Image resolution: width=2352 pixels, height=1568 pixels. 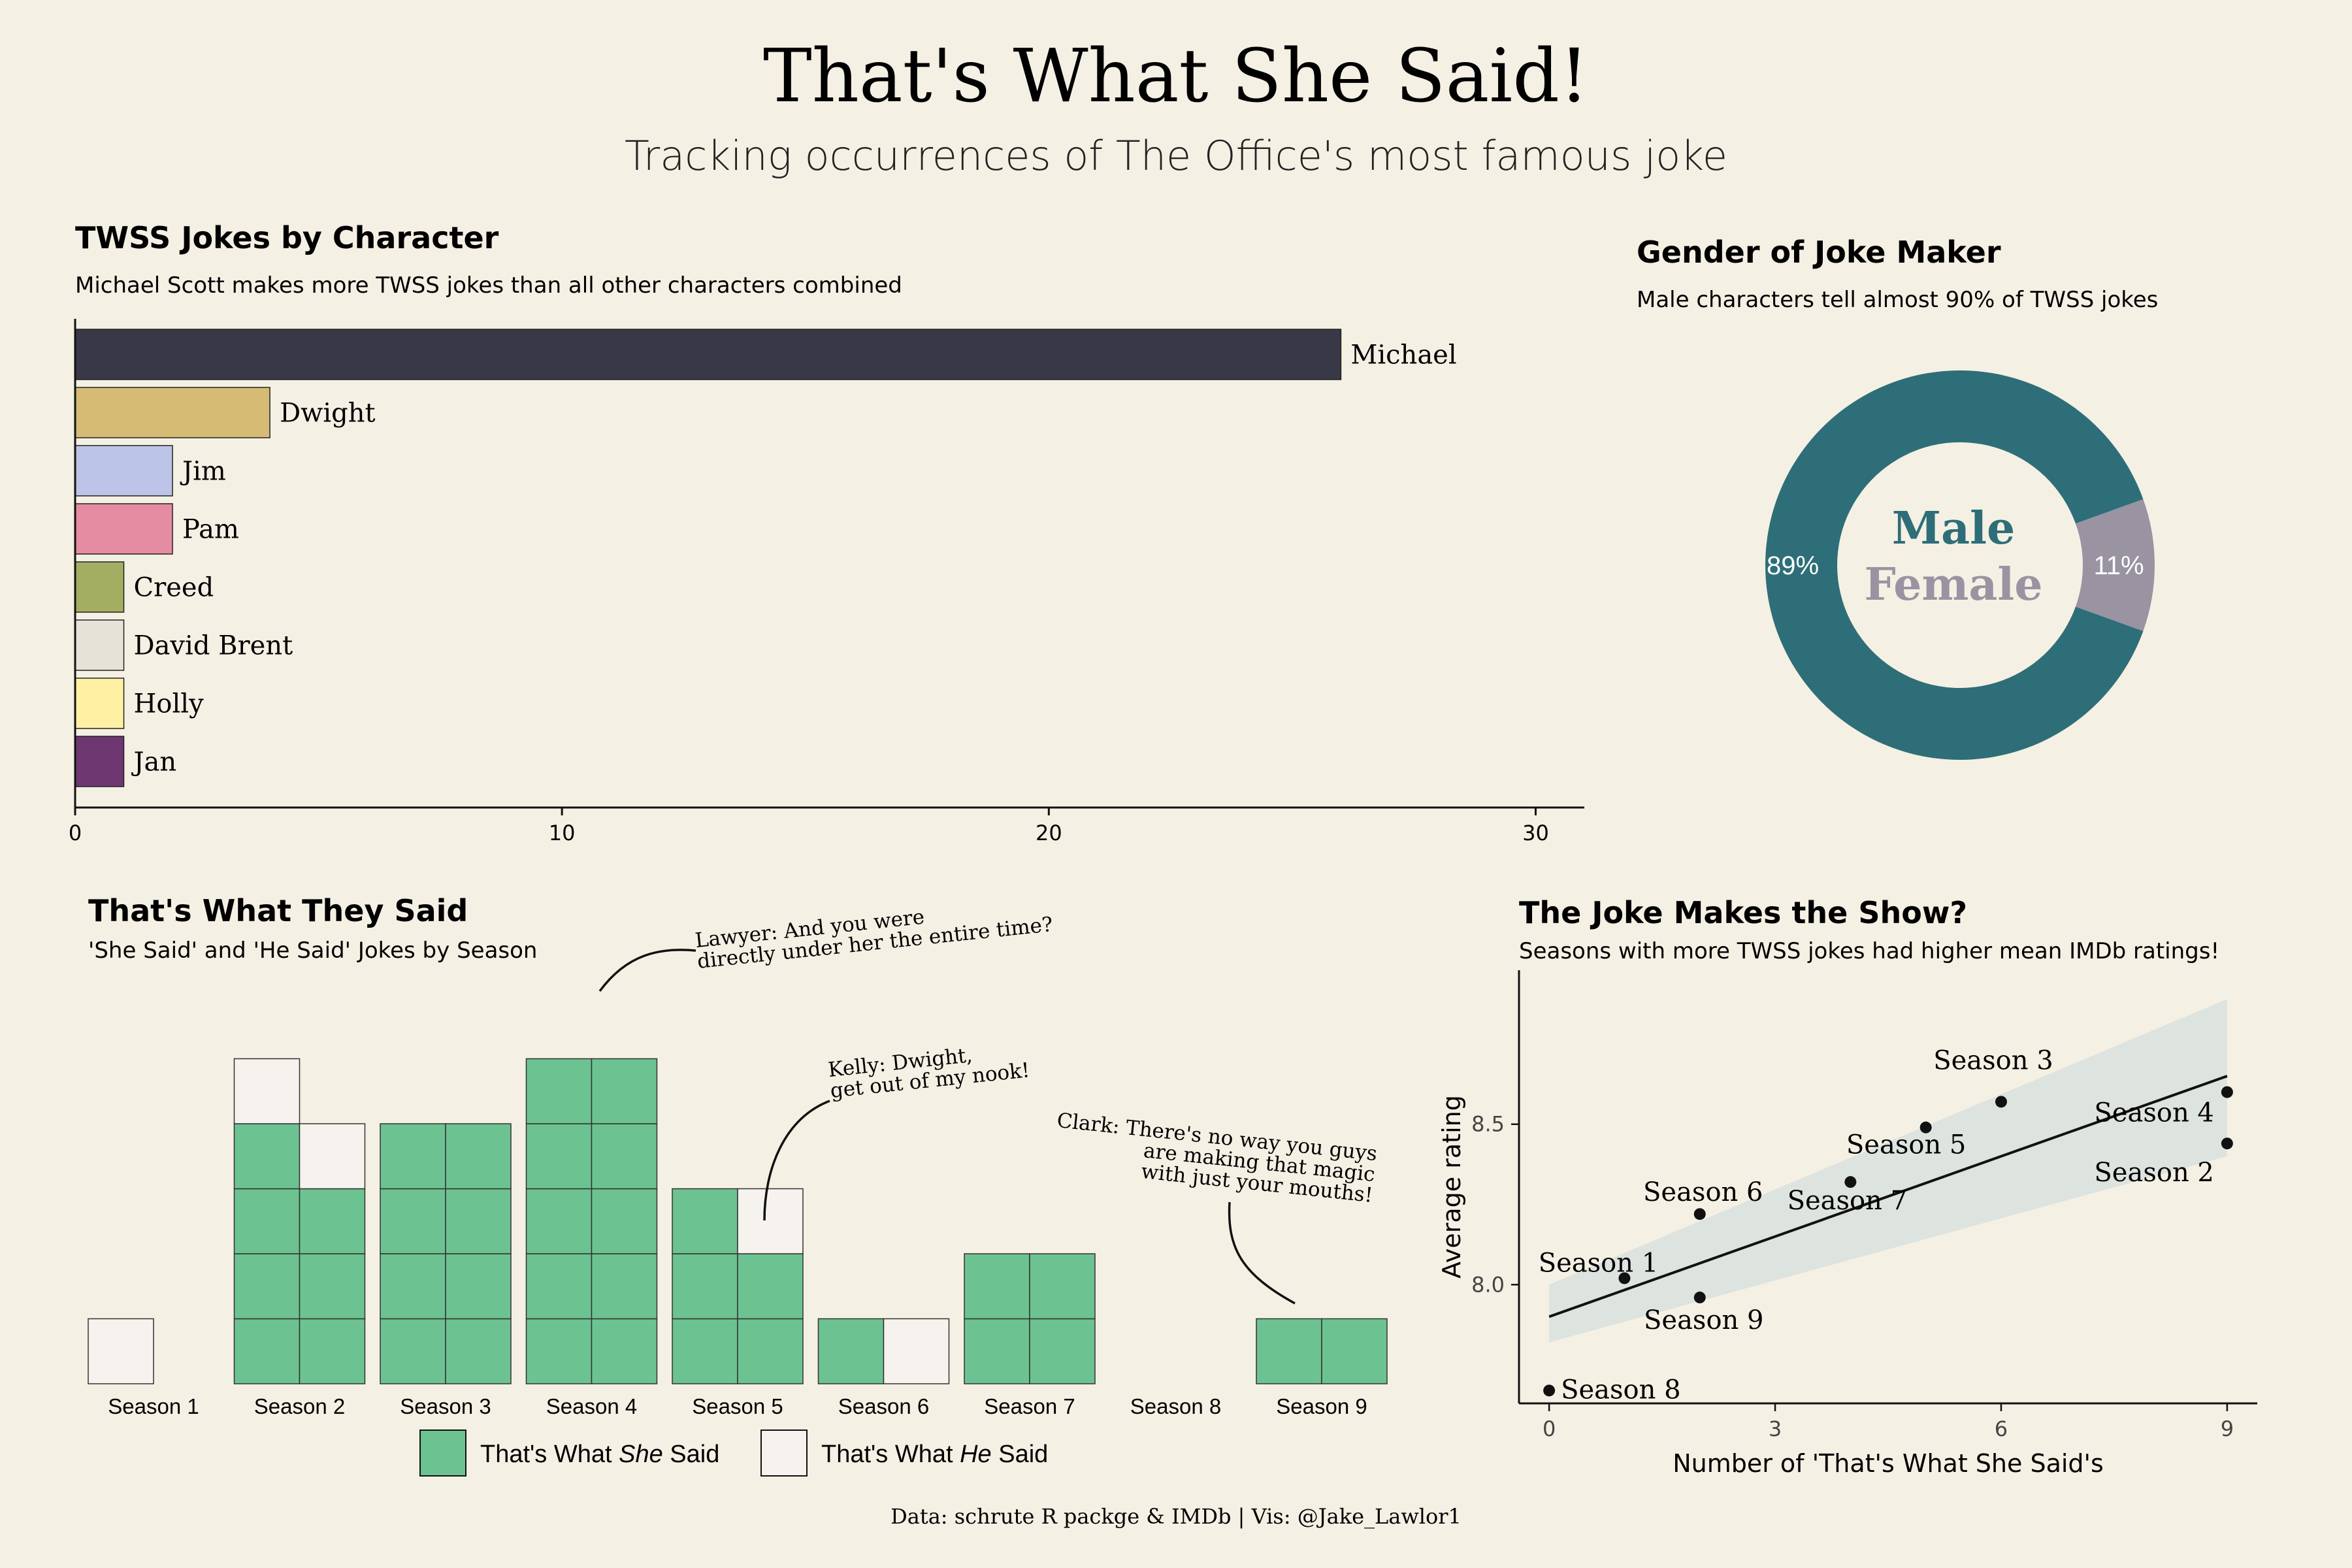 I want to click on gender-panel-title: Gender of Joke Maker, so click(x=1819, y=252).